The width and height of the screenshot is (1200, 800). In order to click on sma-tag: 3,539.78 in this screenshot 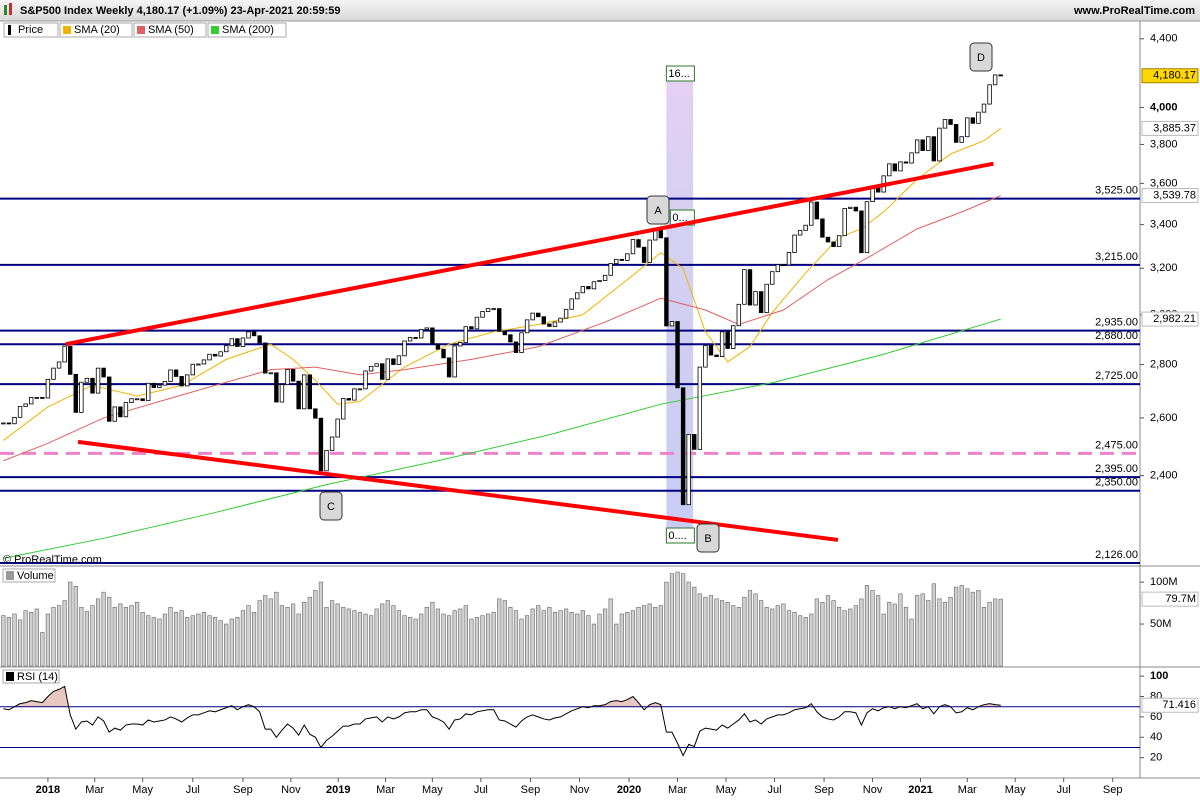, I will do `click(1174, 195)`.